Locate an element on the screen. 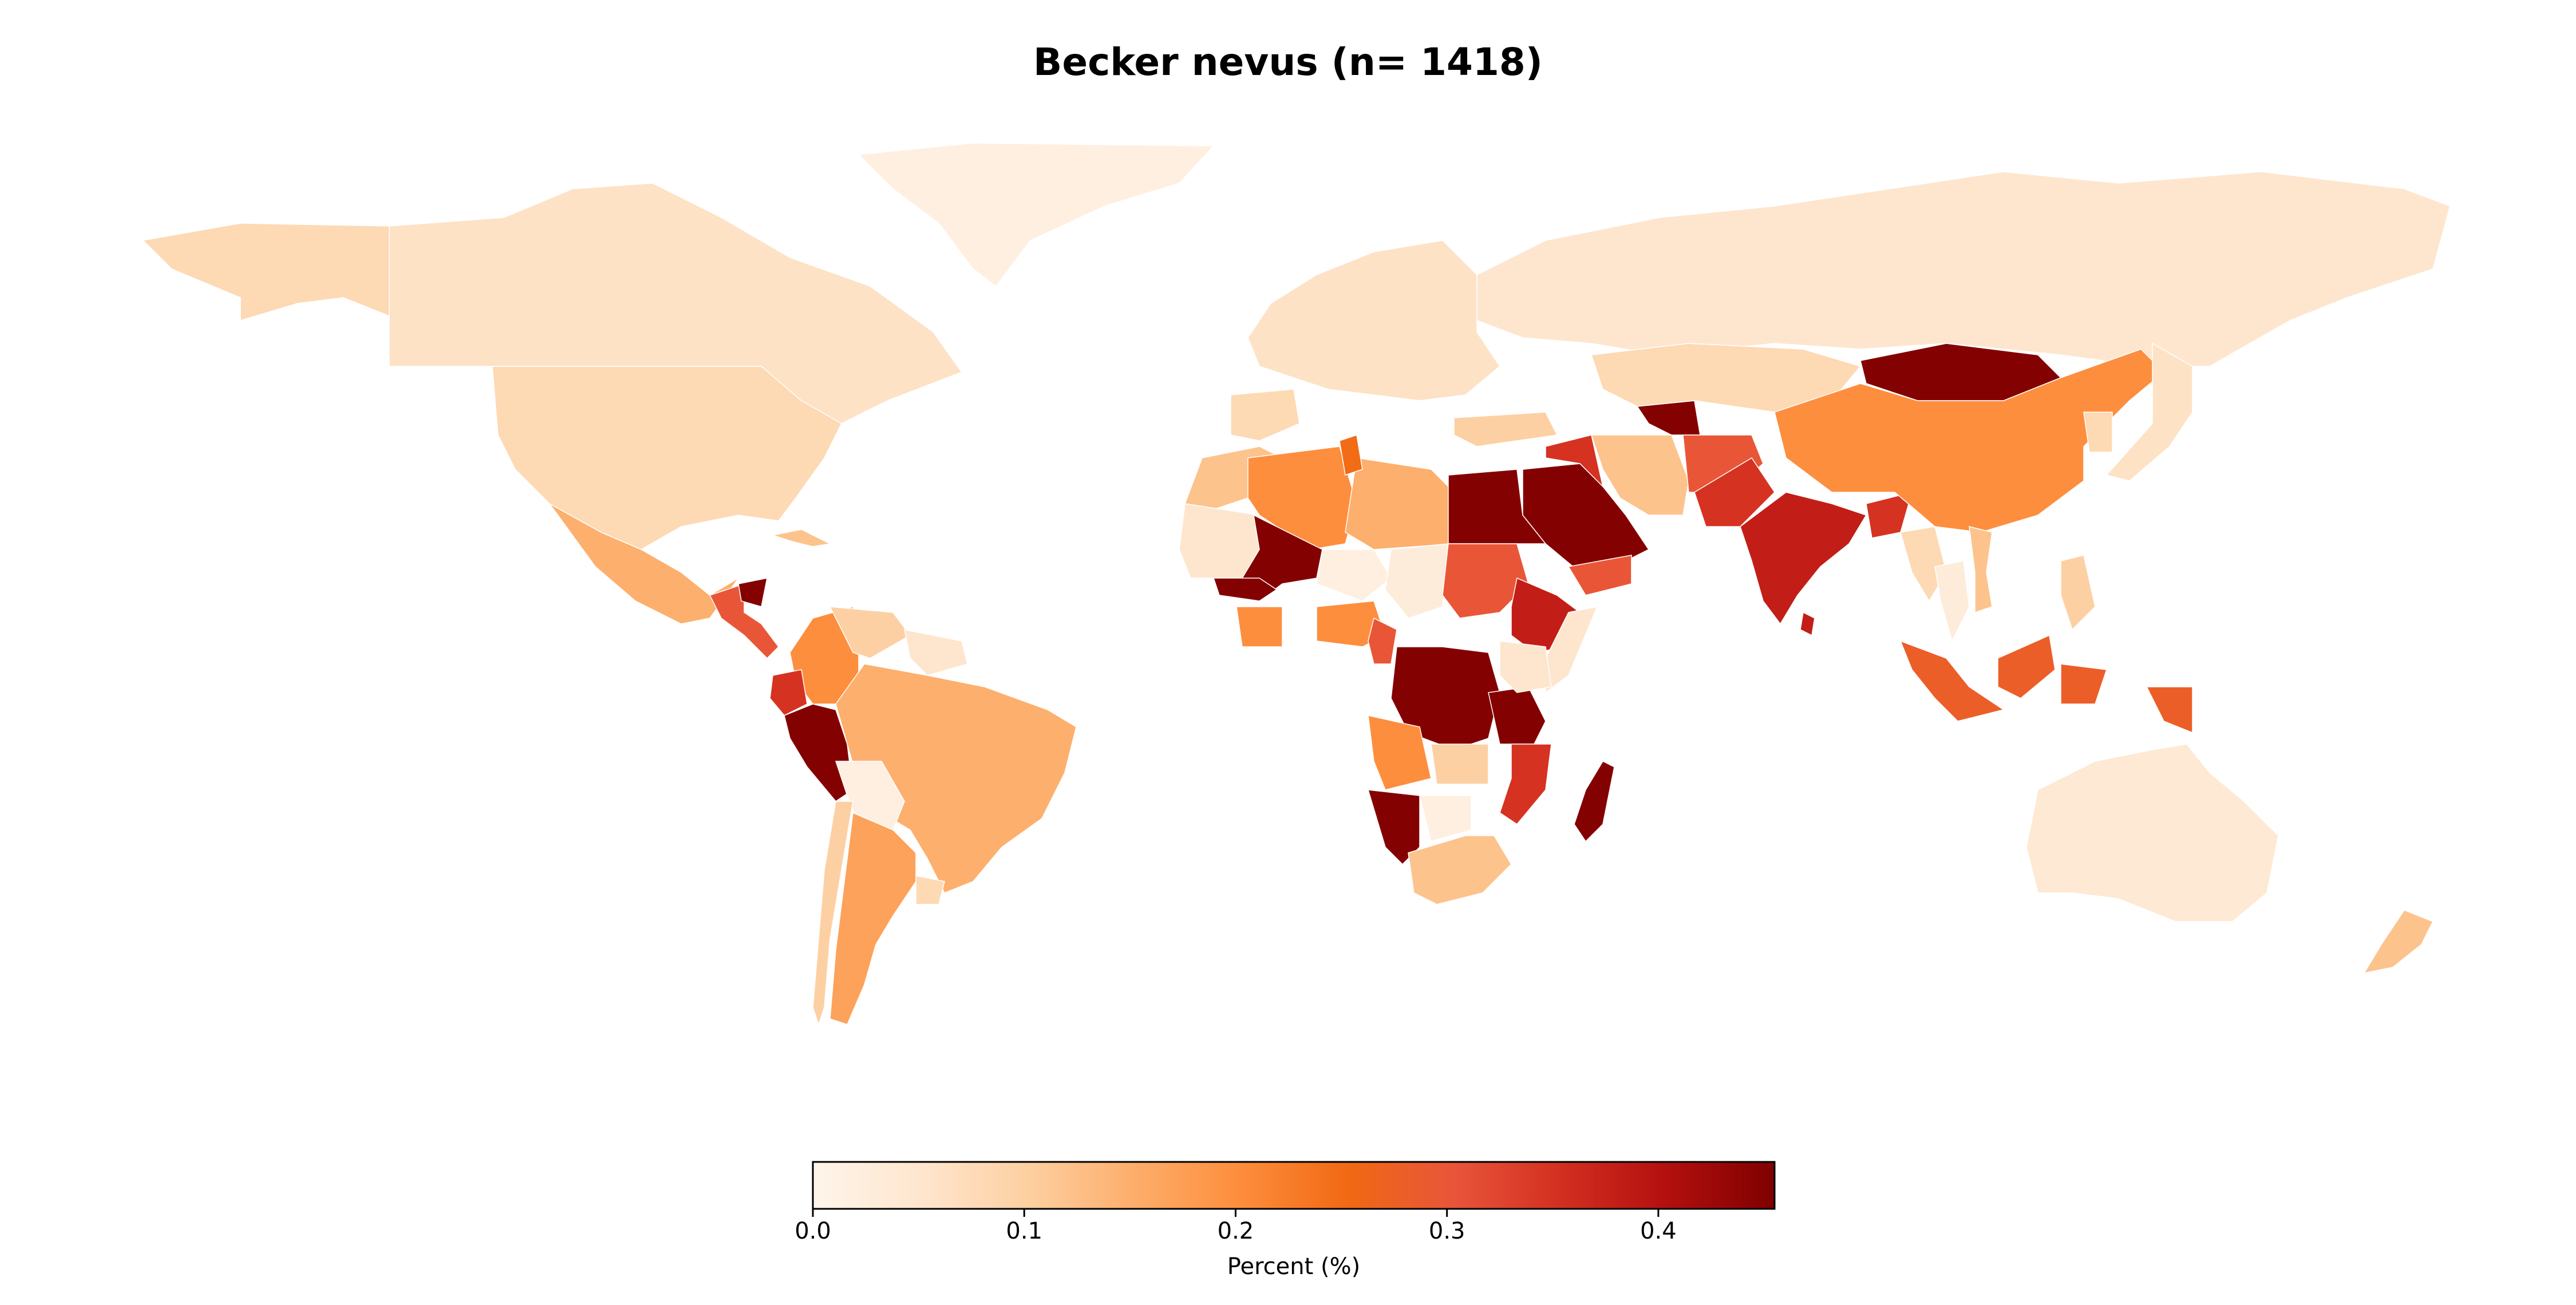  region-new-zealand is located at coordinates (2398, 941).